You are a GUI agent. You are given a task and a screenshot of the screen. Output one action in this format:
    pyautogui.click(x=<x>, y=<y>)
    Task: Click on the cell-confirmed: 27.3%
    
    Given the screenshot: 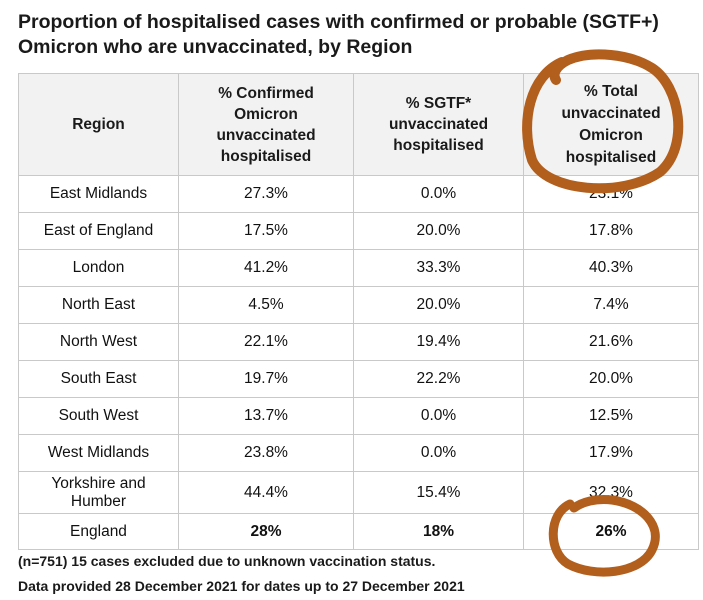 What is the action you would take?
    pyautogui.click(x=266, y=194)
    